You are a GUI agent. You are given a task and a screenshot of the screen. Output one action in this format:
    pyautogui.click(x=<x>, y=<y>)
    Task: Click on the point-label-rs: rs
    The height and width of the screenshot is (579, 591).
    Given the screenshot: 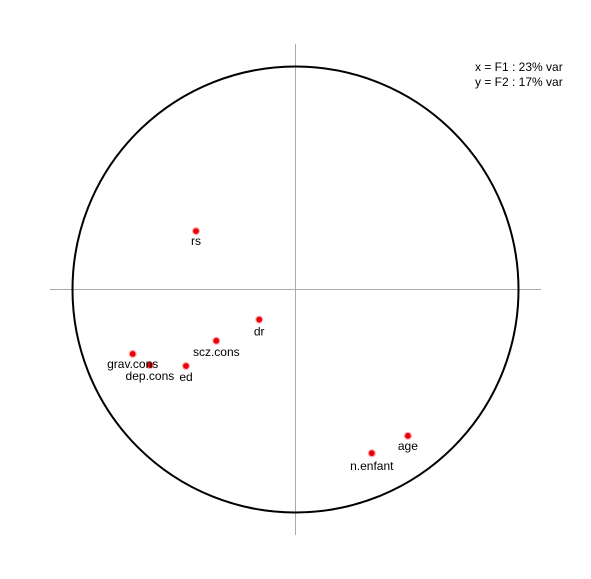 What is the action you would take?
    pyautogui.click(x=196, y=241)
    